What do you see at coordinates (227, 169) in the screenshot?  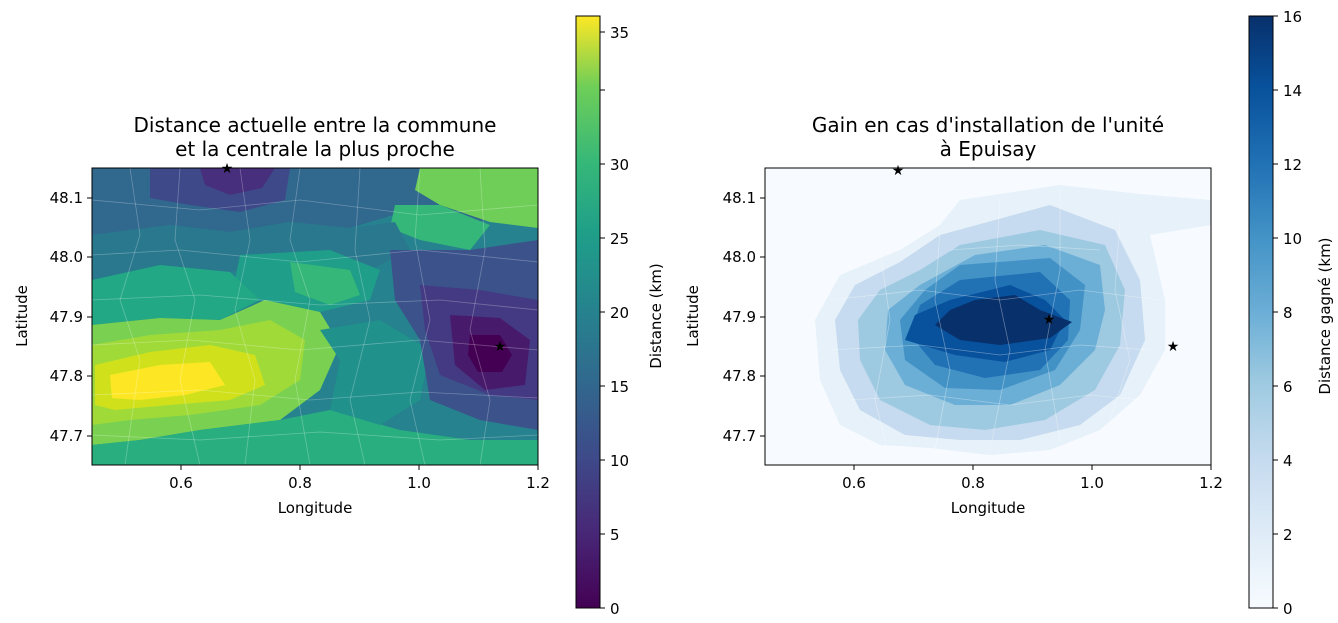 I see `left-star-north-icon: ★` at bounding box center [227, 169].